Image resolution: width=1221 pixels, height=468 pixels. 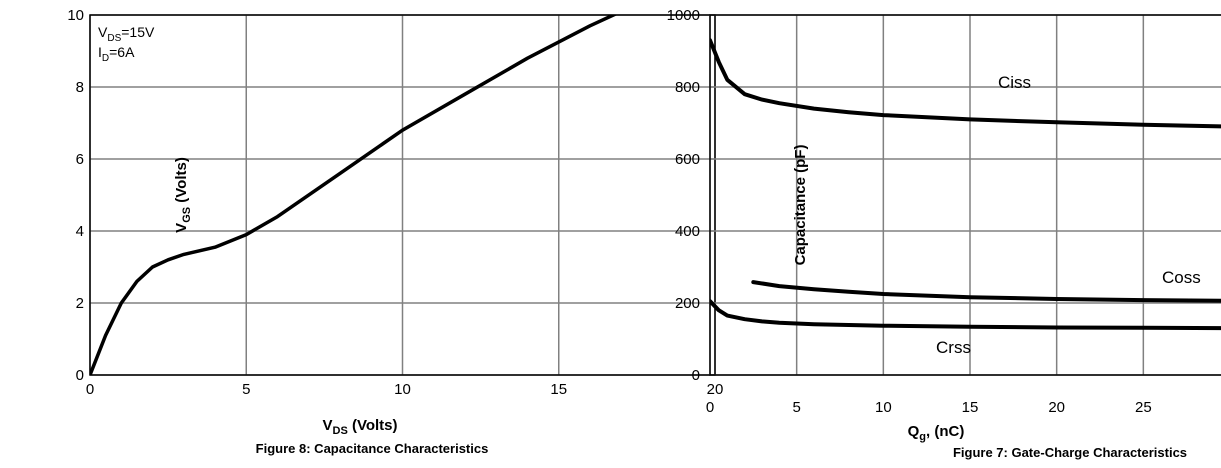 I want to click on y-tick-label: 10, so click(x=75, y=15).